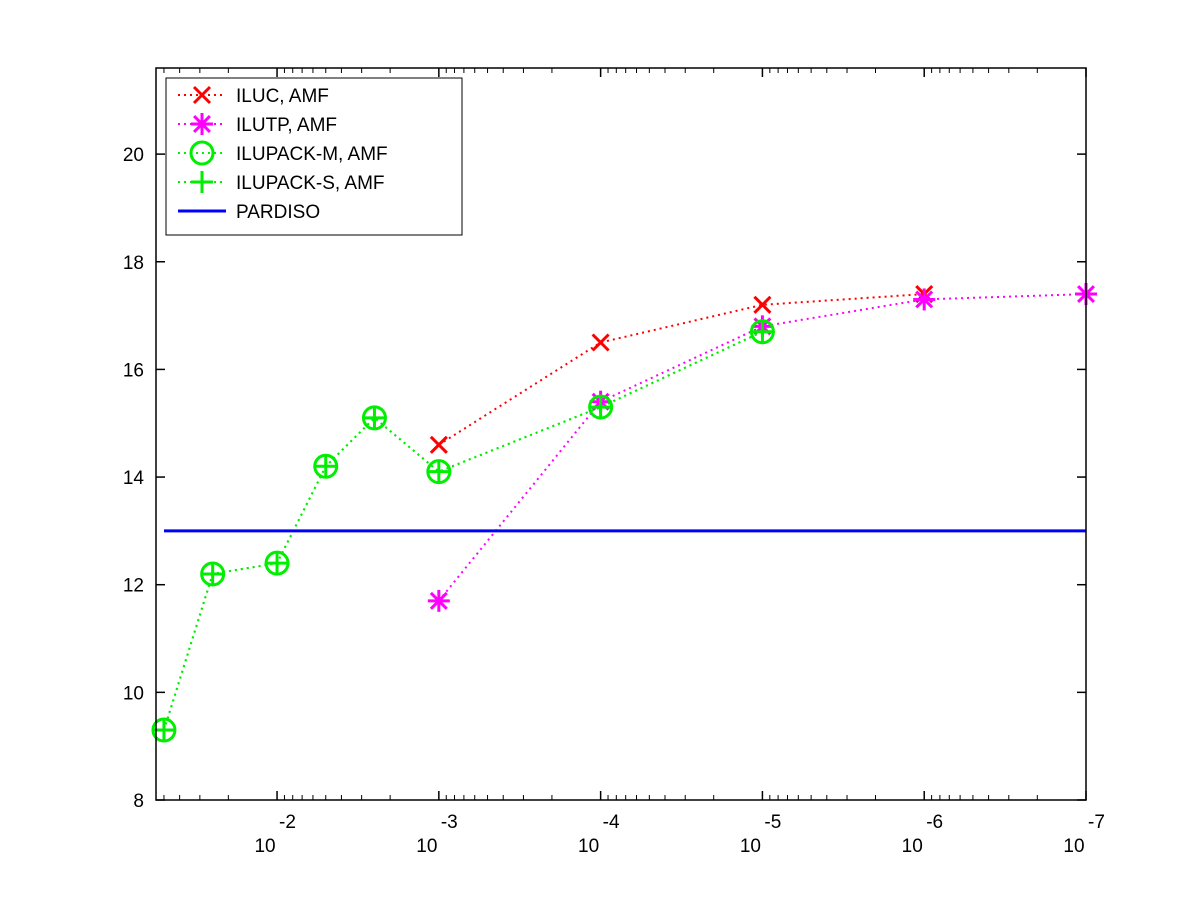 Image resolution: width=1200 pixels, height=900 pixels. I want to click on x-tick-label-exponent: -2, so click(287, 822).